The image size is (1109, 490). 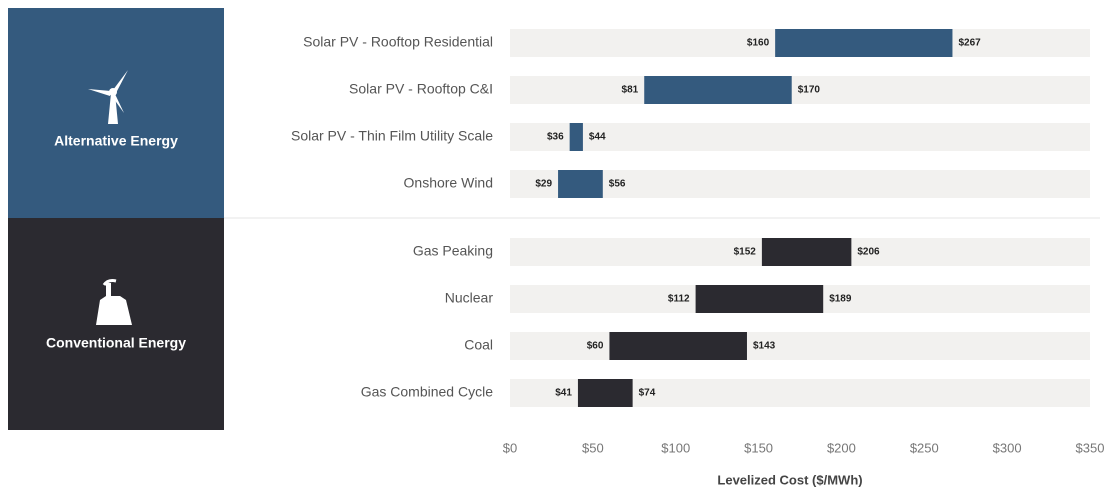 I want to click on low-label: $152, so click(x=745, y=252).